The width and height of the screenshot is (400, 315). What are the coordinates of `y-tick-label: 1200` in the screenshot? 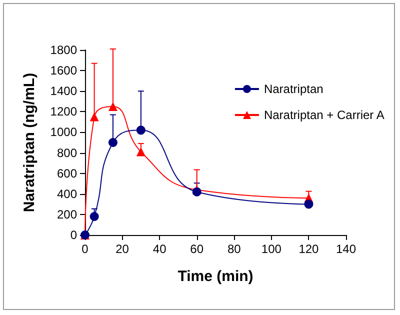 It's located at (64, 111).